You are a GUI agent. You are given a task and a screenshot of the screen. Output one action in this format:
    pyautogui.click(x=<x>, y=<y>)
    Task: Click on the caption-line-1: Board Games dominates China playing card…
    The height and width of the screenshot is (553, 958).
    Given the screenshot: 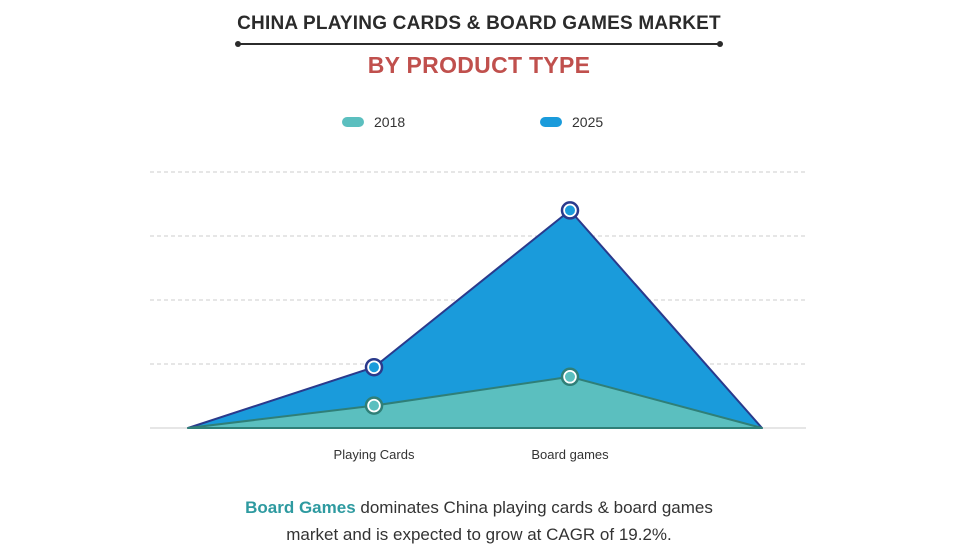 What is the action you would take?
    pyautogui.click(x=479, y=507)
    